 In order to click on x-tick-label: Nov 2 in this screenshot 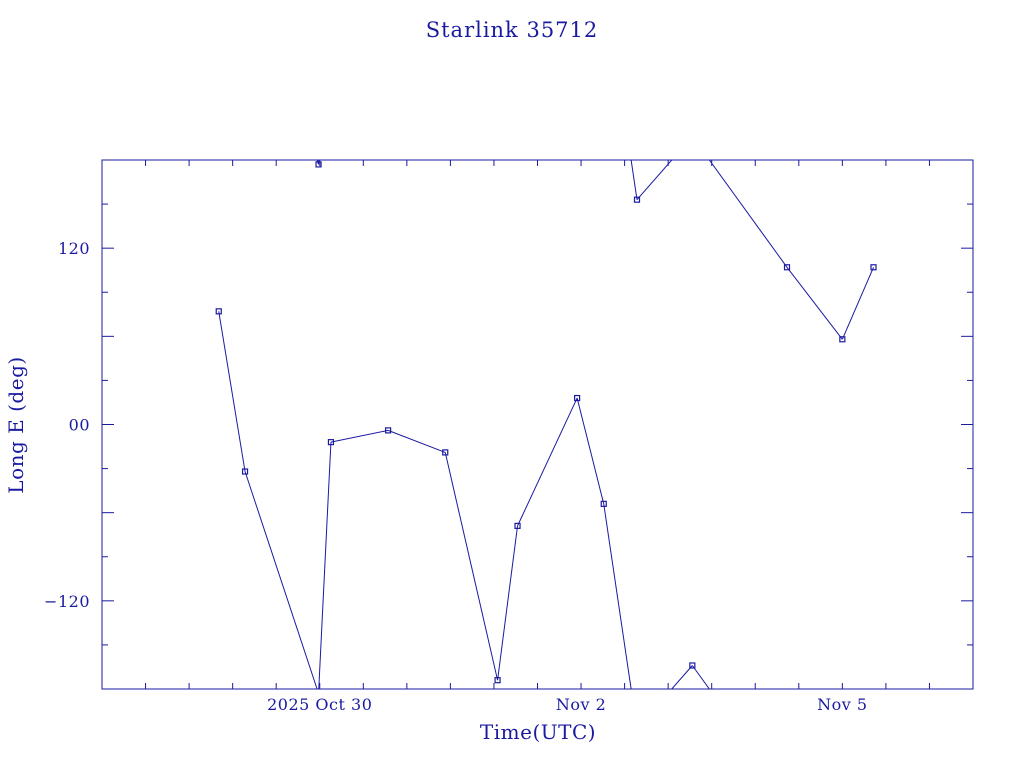, I will do `click(581, 704)`.